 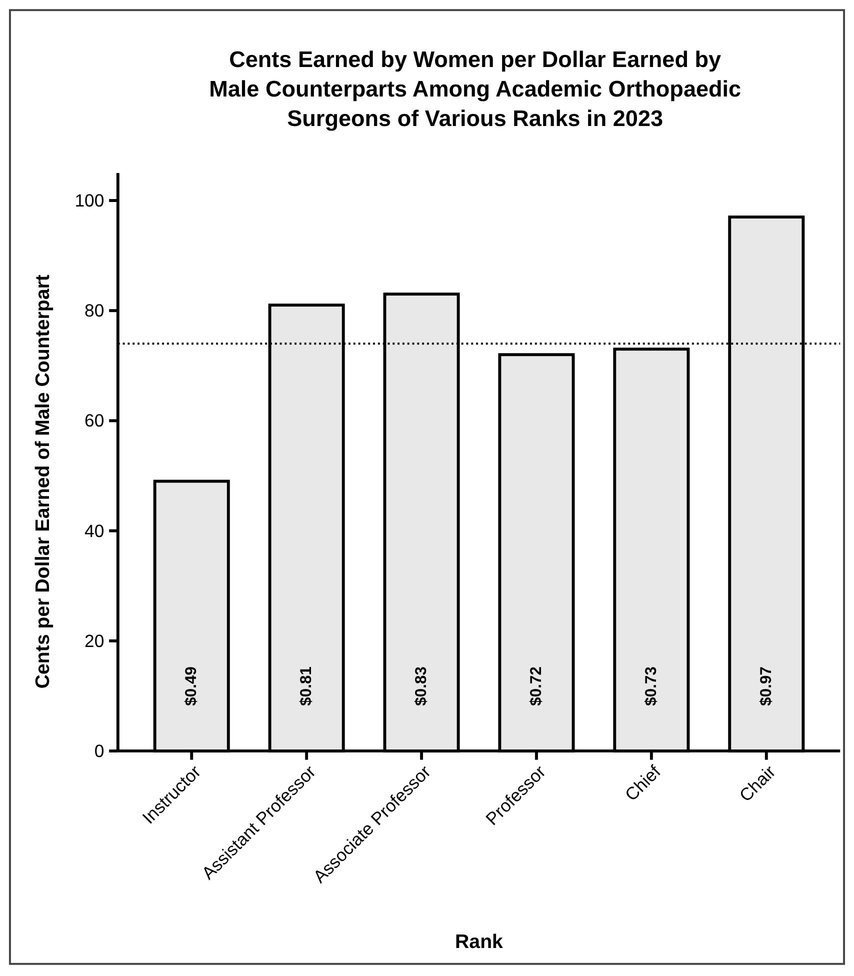 I want to click on annotation: $0.73, so click(x=651, y=686).